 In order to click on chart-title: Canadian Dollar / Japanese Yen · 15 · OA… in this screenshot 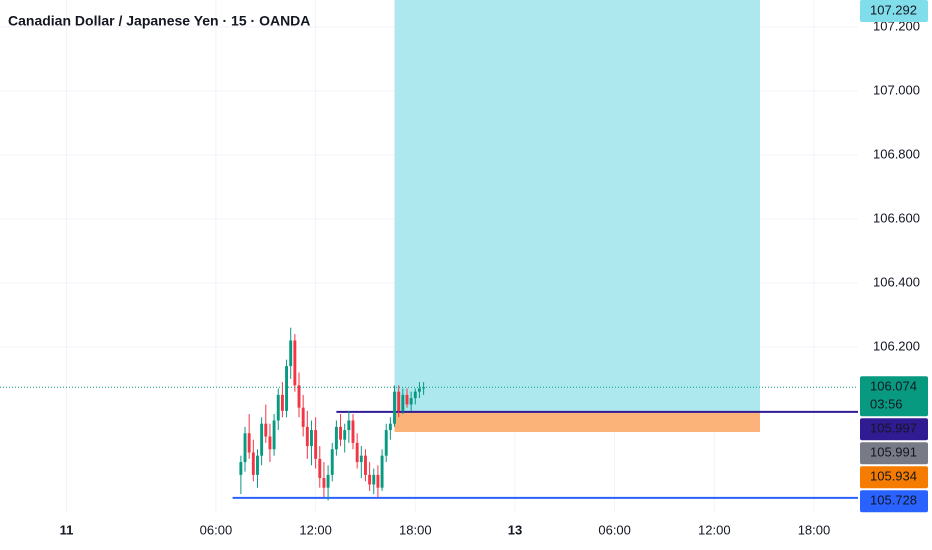, I will do `click(159, 21)`.